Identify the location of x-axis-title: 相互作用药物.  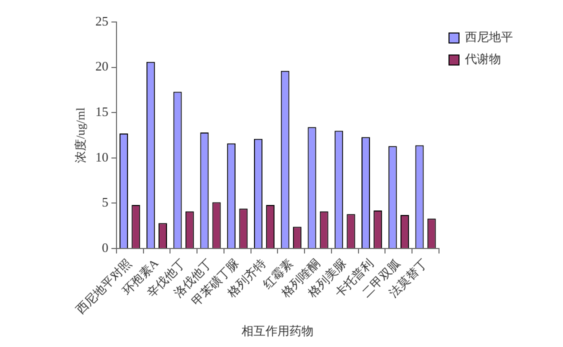
(278, 331).